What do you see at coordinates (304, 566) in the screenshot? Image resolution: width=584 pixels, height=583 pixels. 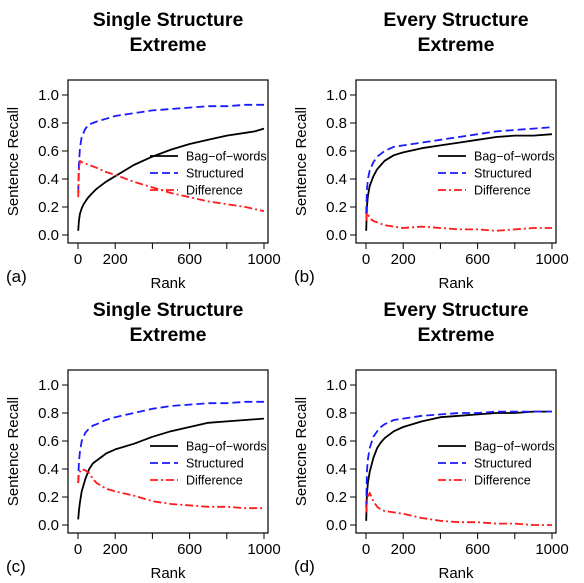 I see `panel-label: (d)` at bounding box center [304, 566].